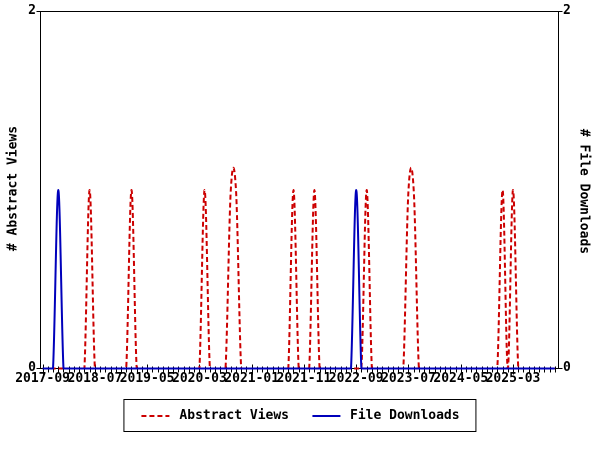 Image resolution: width=600 pixels, height=450 pixels. I want to click on y-tick-label-right-max: 2, so click(567, 10).